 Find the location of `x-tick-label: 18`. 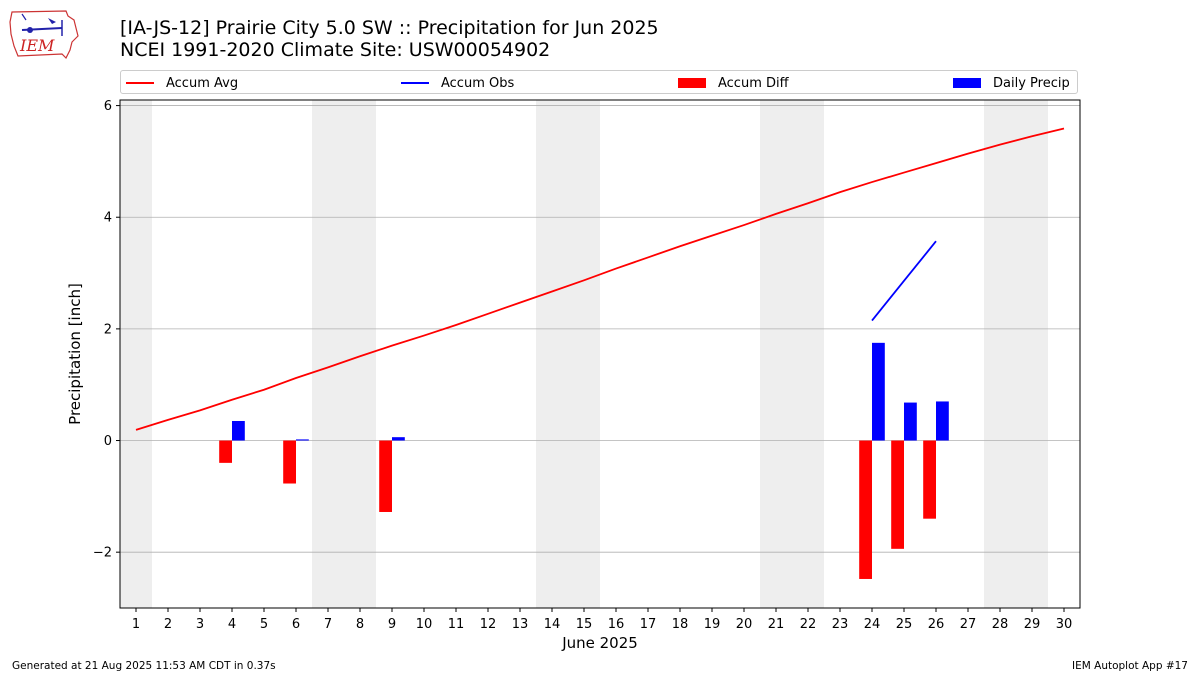

x-tick-label: 18 is located at coordinates (680, 624).